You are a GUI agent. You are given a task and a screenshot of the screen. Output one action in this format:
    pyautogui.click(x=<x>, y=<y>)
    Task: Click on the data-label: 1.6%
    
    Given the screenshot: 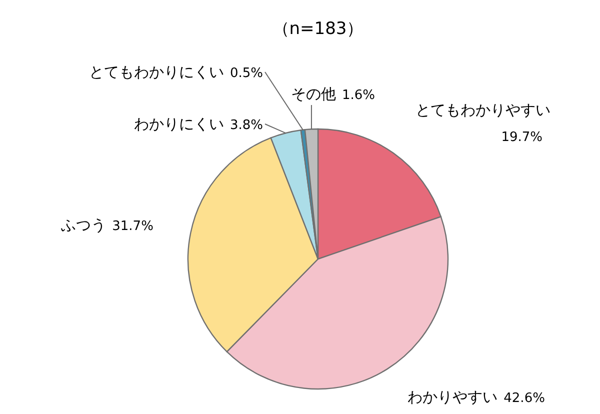 What is the action you would take?
    pyautogui.click(x=359, y=95)
    